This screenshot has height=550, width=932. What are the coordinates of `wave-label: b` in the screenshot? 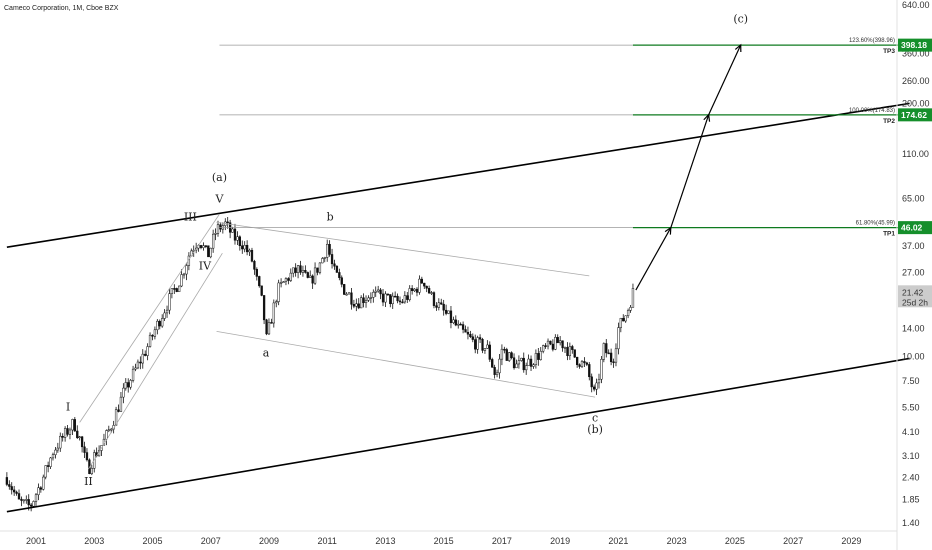 It's located at (330, 217).